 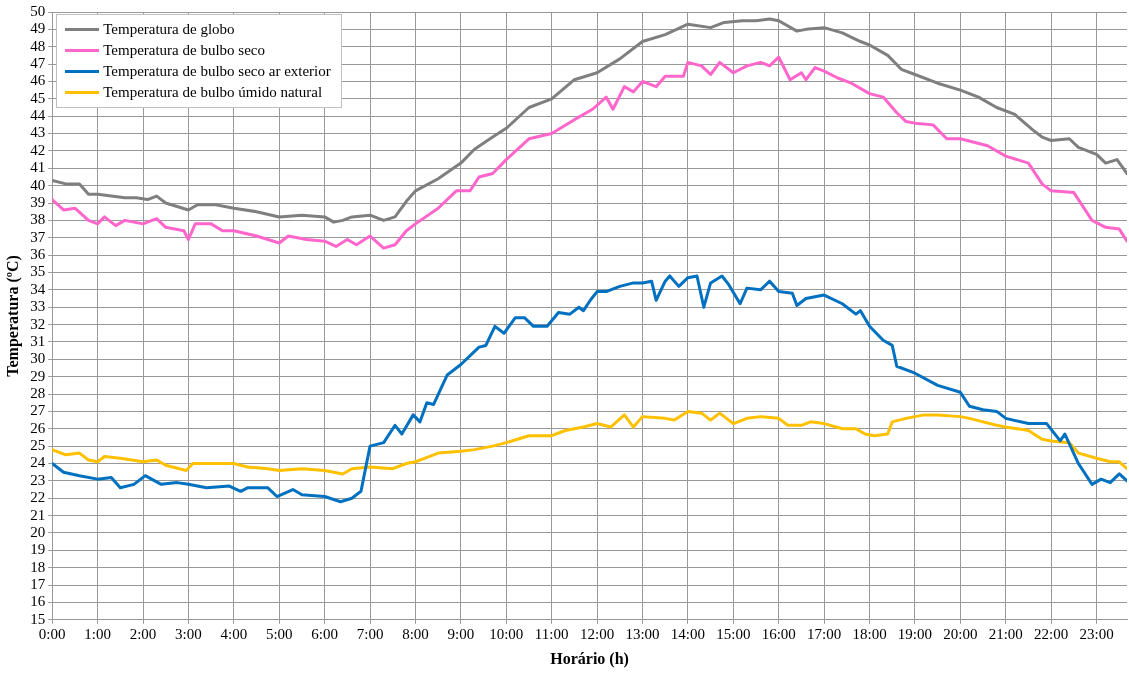 What do you see at coordinates (778, 633) in the screenshot?
I see `x-tick-label: 16:00` at bounding box center [778, 633].